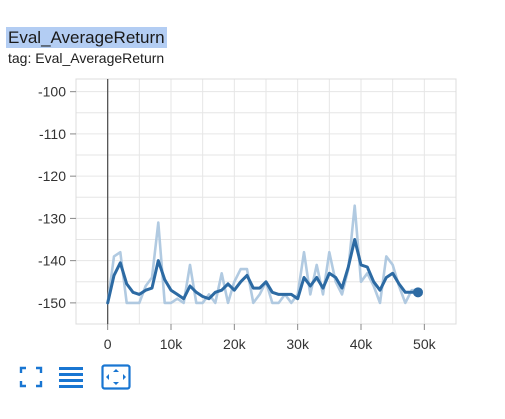 This screenshot has width=505, height=419. Describe the element at coordinates (86, 37) in the screenshot. I see `chart-title: Eval_AverageReturn` at that location.